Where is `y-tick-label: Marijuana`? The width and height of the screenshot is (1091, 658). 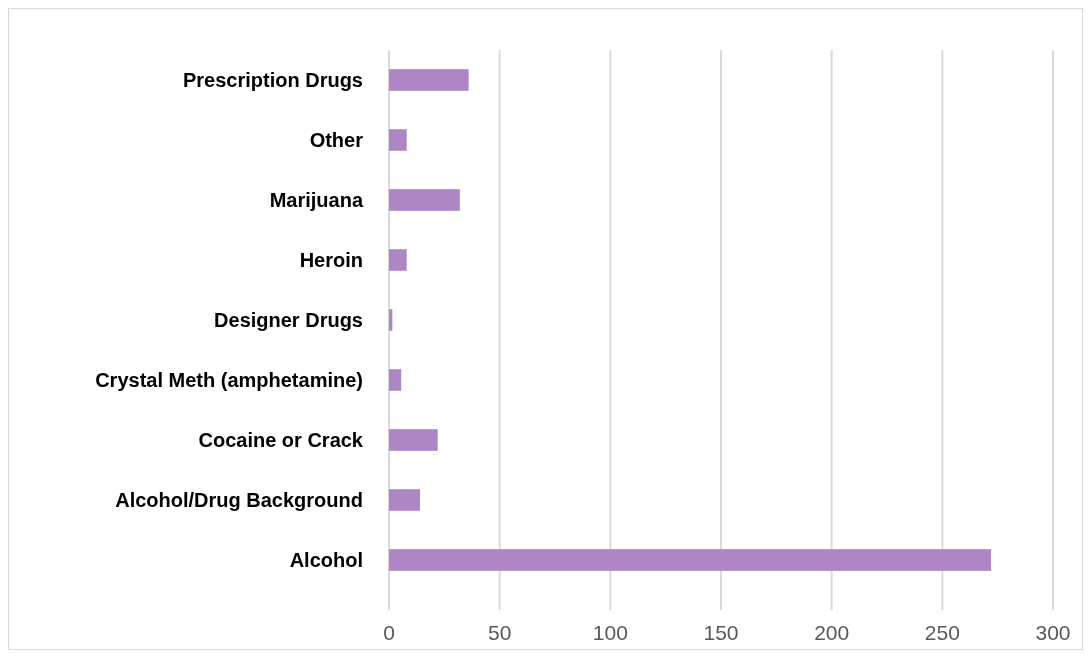 y-tick-label: Marijuana is located at coordinates (316, 200).